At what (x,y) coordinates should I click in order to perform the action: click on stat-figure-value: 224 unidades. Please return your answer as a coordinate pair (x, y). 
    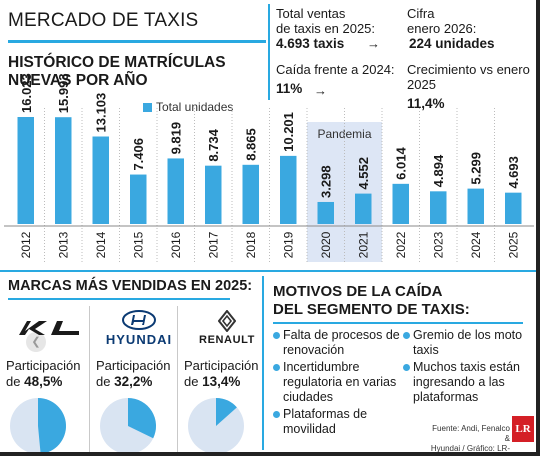
    Looking at the image, I should click on (452, 43).